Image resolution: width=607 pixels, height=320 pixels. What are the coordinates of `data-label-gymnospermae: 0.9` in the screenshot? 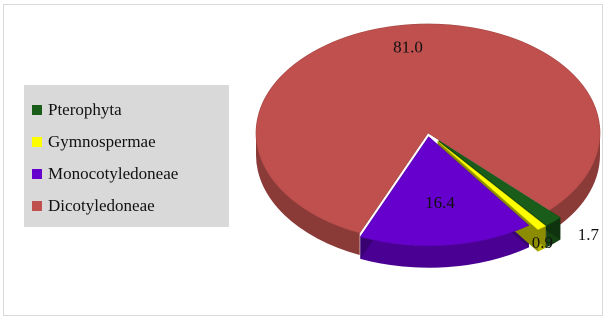 It's located at (542, 242).